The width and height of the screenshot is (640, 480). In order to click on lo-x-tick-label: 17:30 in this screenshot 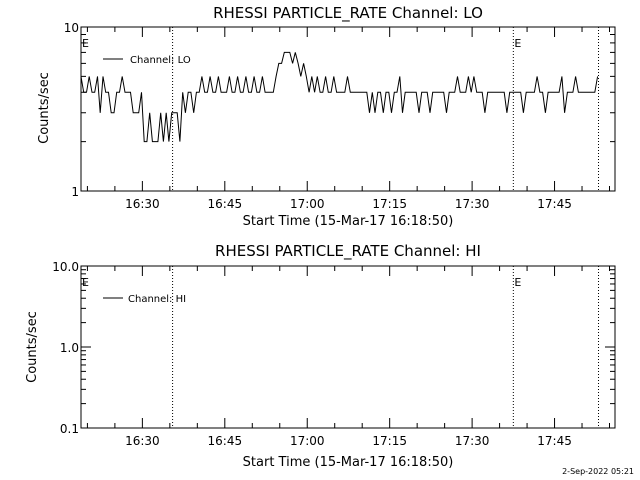, I will do `click(472, 204)`.